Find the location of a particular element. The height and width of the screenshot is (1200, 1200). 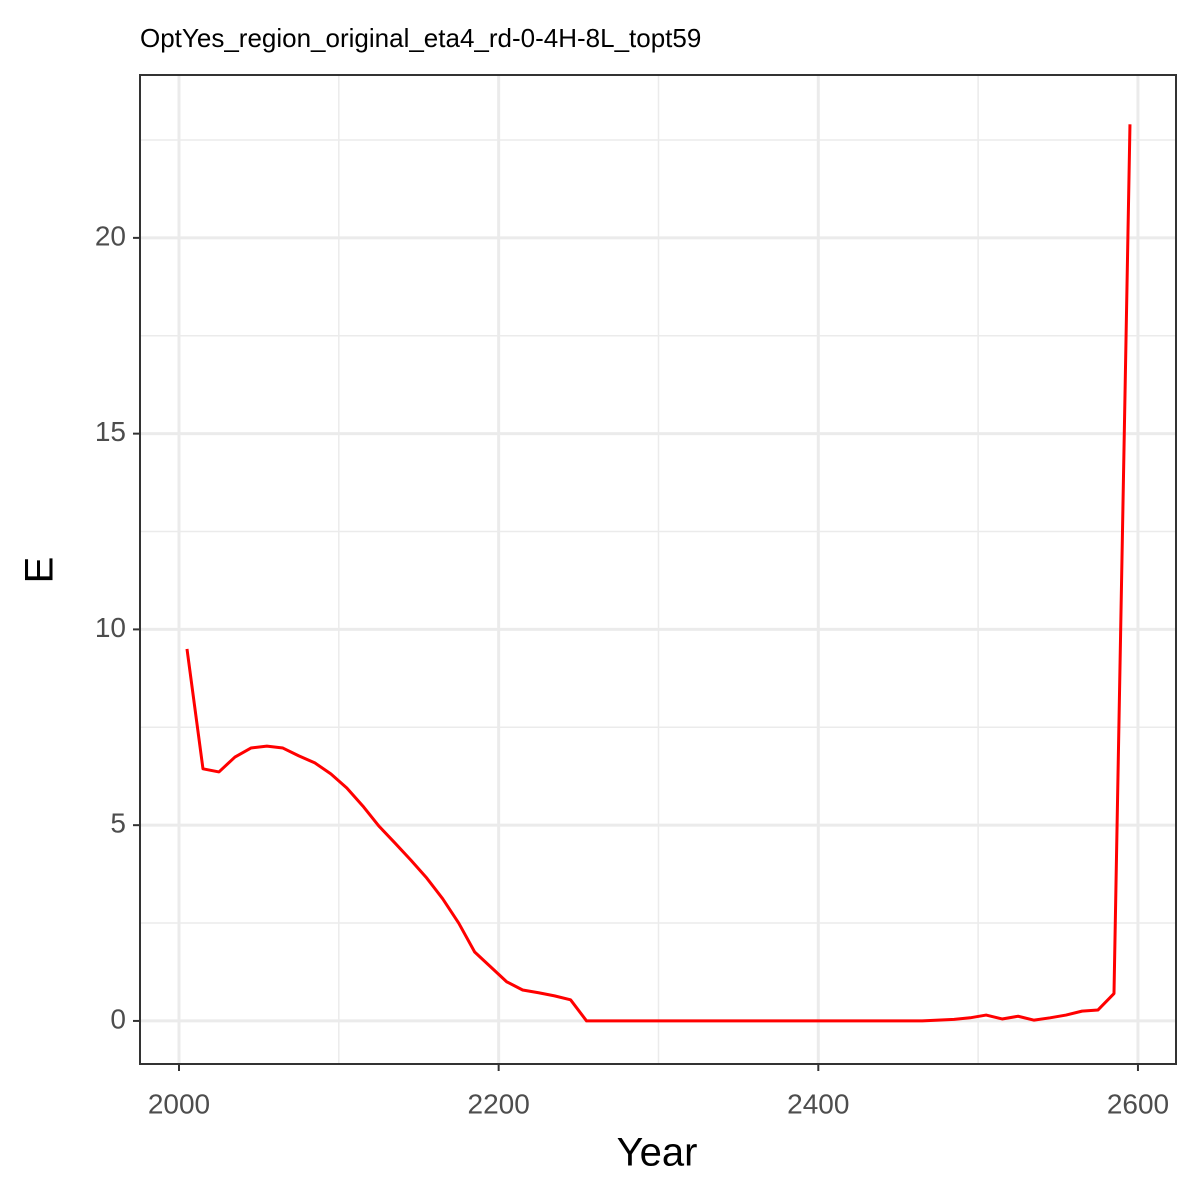

y-axis-title: E is located at coordinates (40, 570).